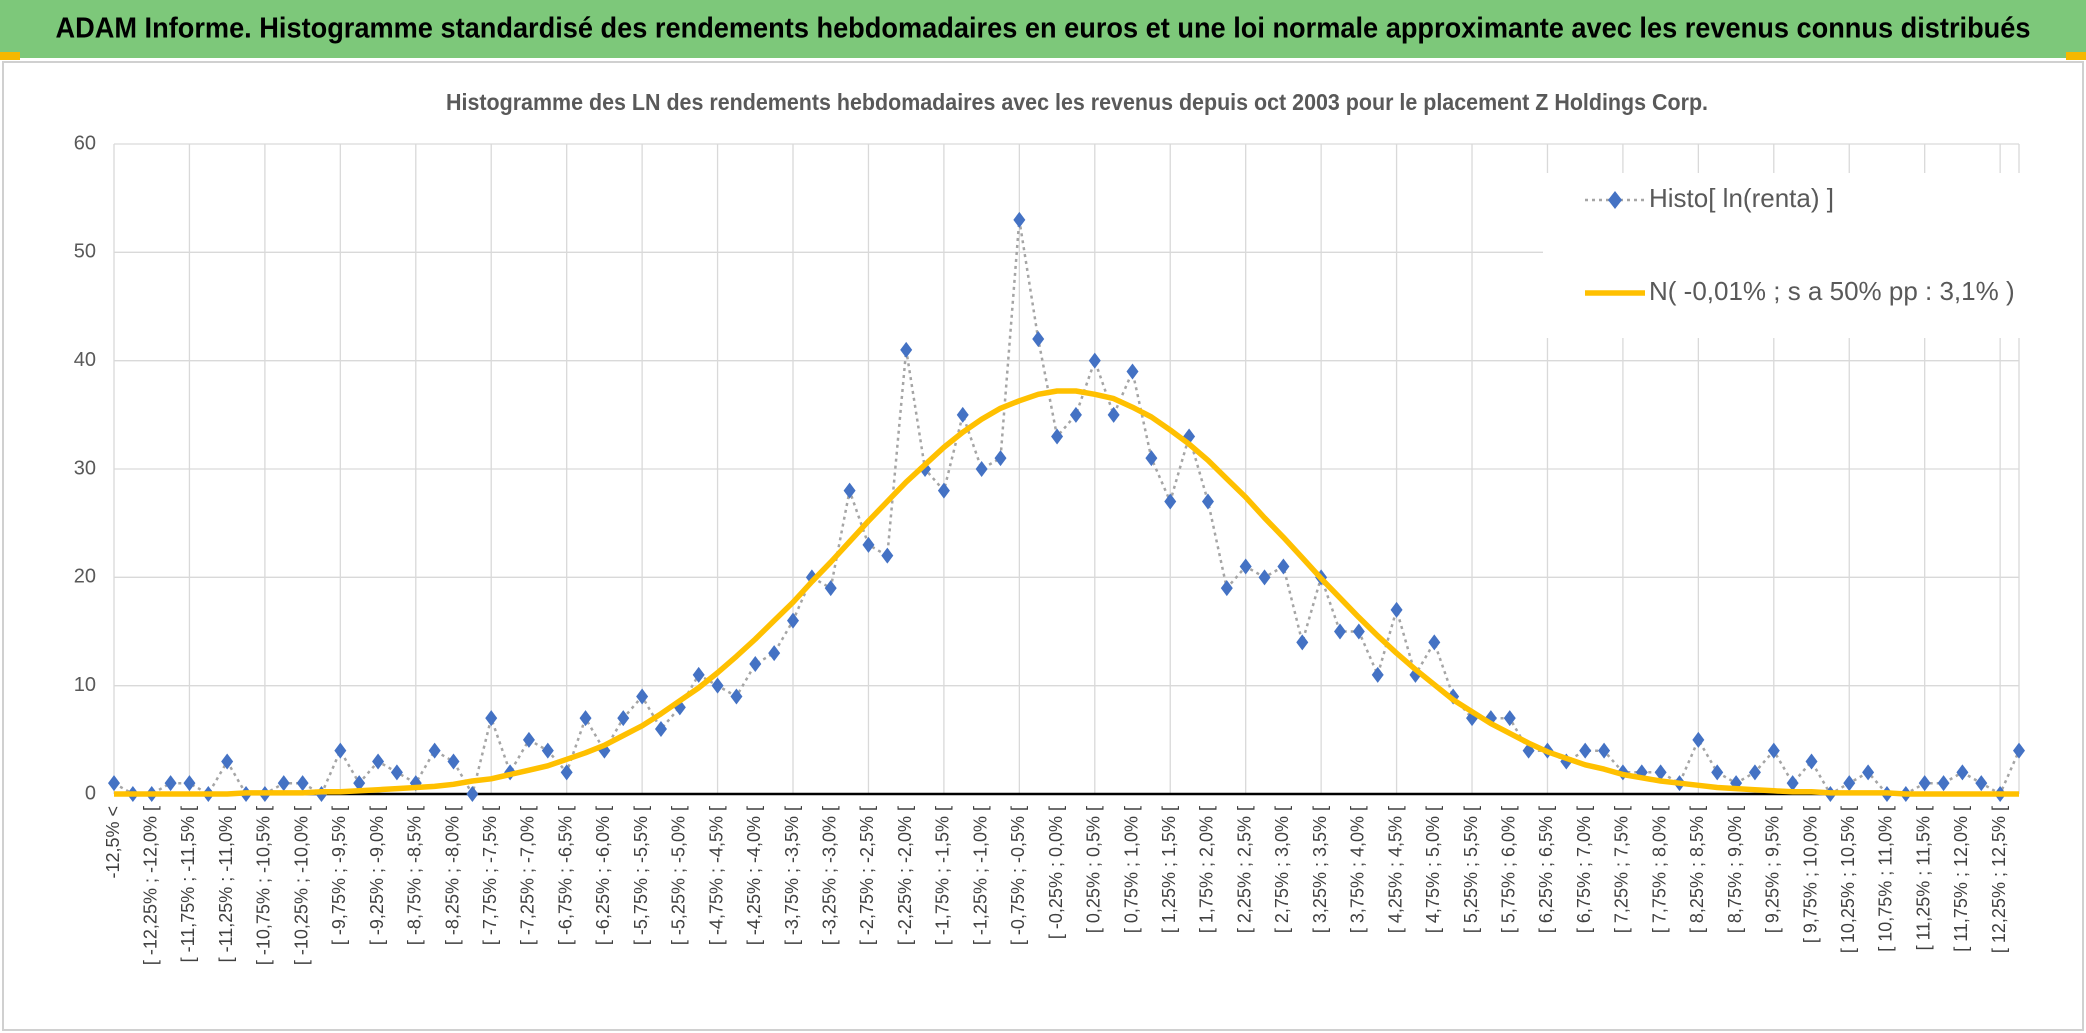 The height and width of the screenshot is (1033, 2086). I want to click on legend-marker, so click(1615, 200).